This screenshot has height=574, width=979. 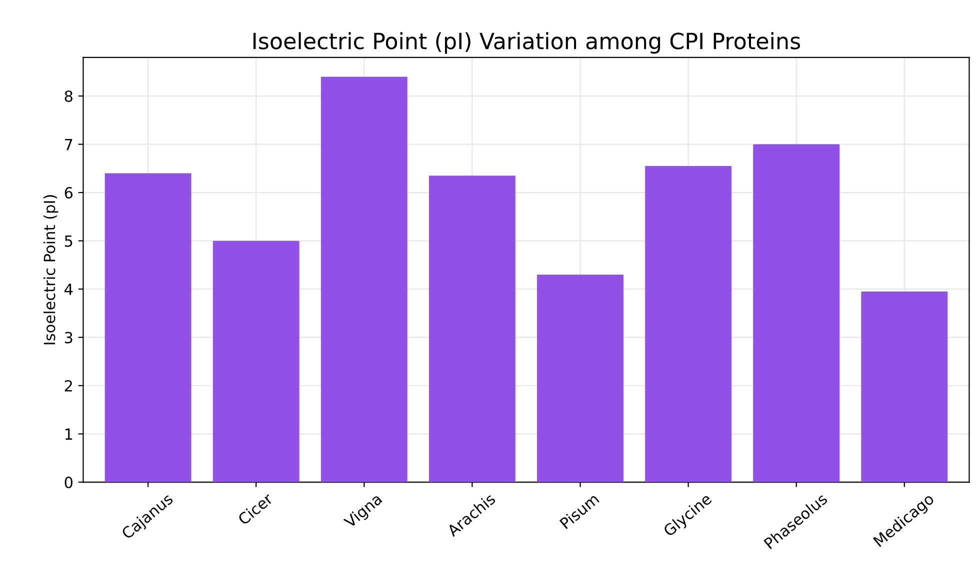 I want to click on y-tick-label: 6, so click(x=68, y=193).